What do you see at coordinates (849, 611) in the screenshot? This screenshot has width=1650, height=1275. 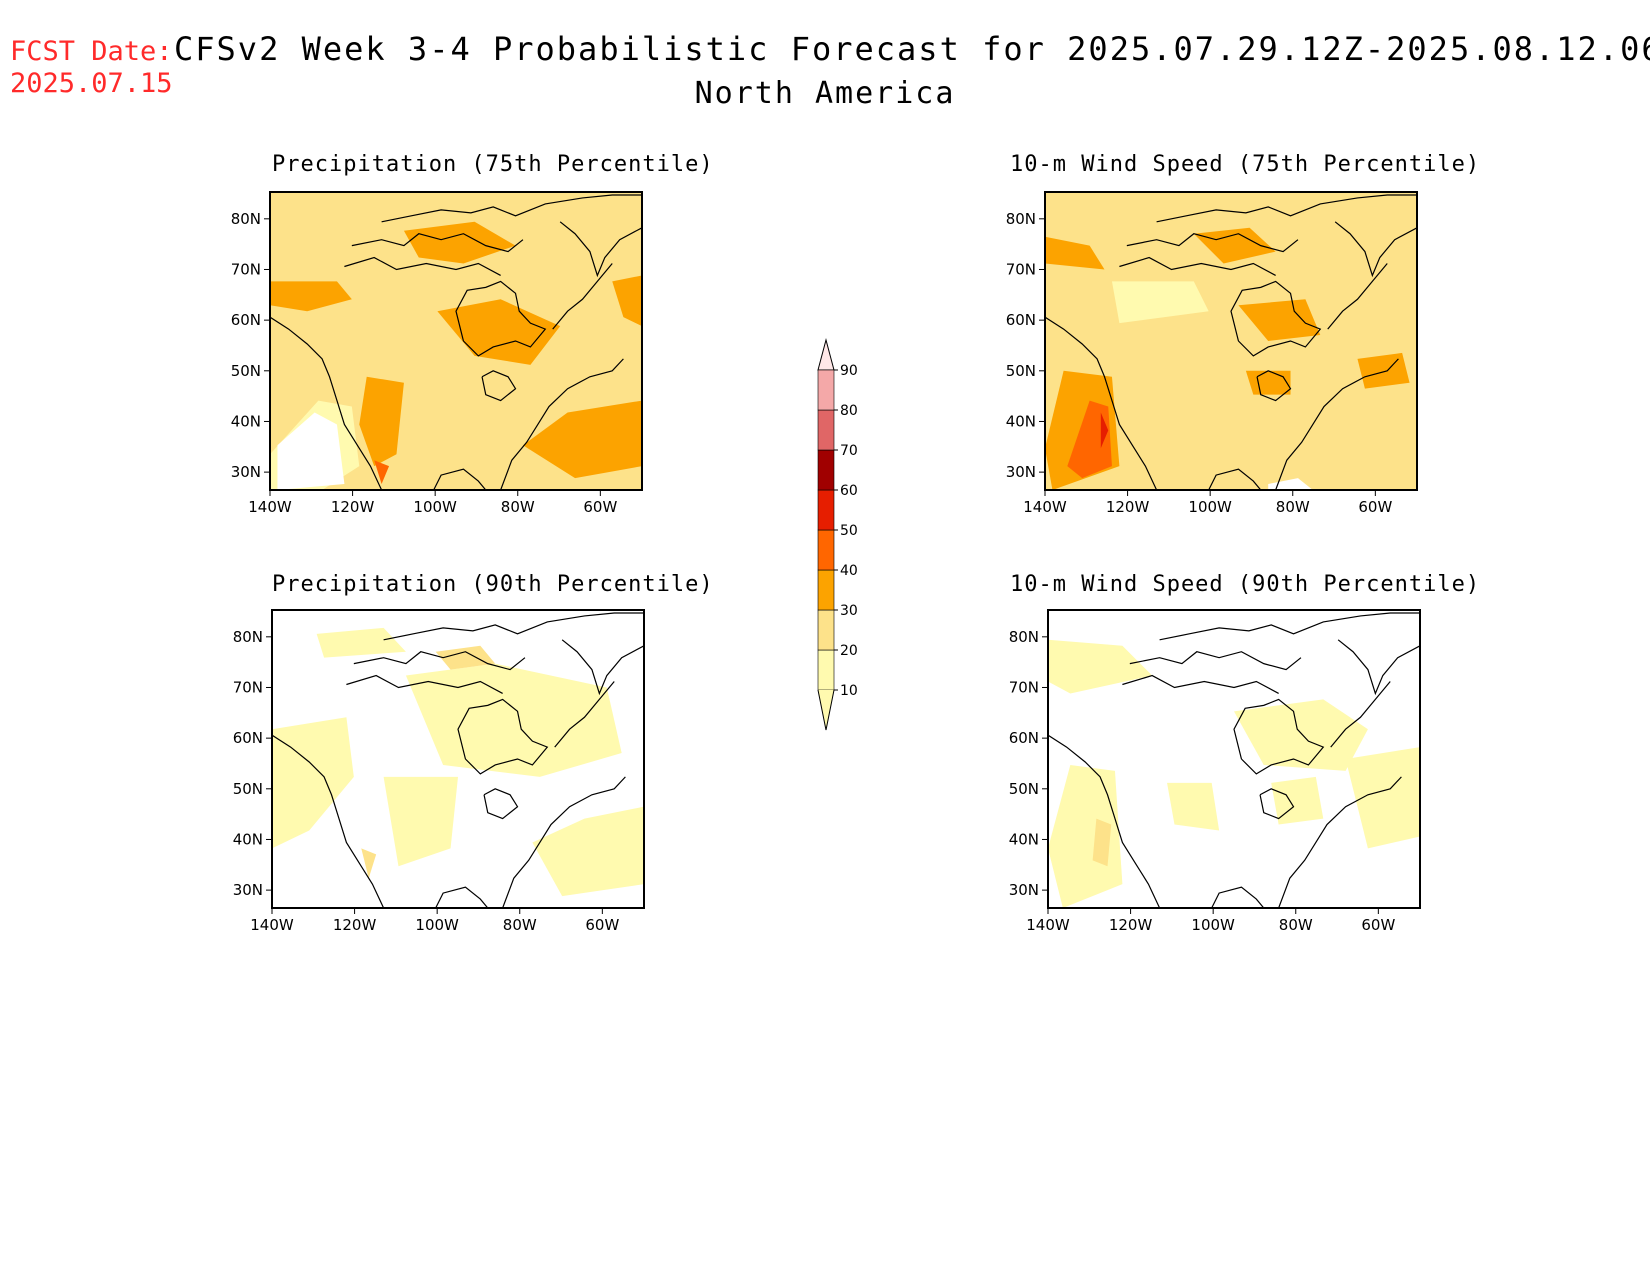 I see `colorbar-label: 30` at bounding box center [849, 611].